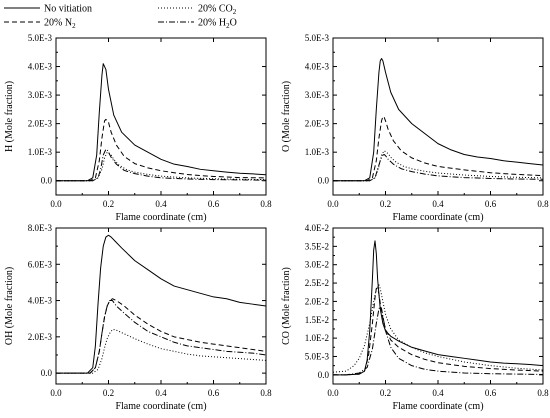 The image size is (550, 418). I want to click on legend-entry: 20% H2O, so click(197, 24).